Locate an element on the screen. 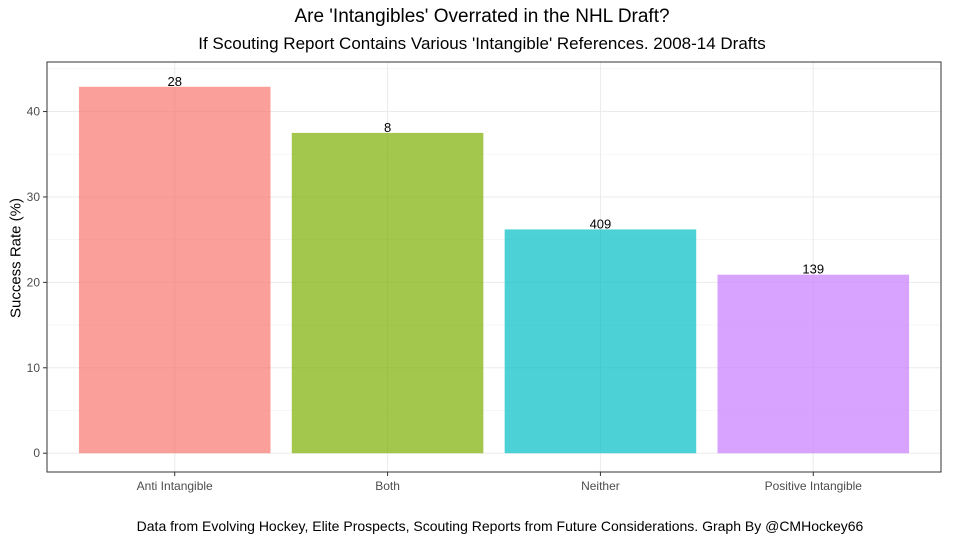 This screenshot has width=964, height=543. bar-count-label: 28 is located at coordinates (174, 81).